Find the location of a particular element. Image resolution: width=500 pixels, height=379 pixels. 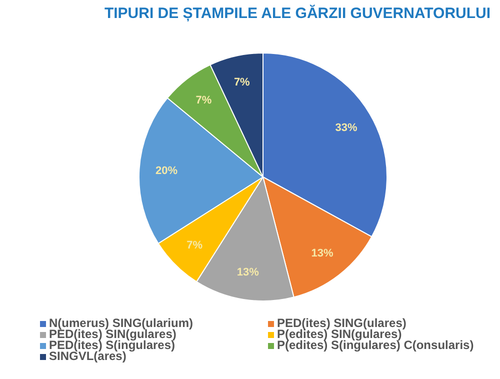

data-label: 20% is located at coordinates (166, 170).